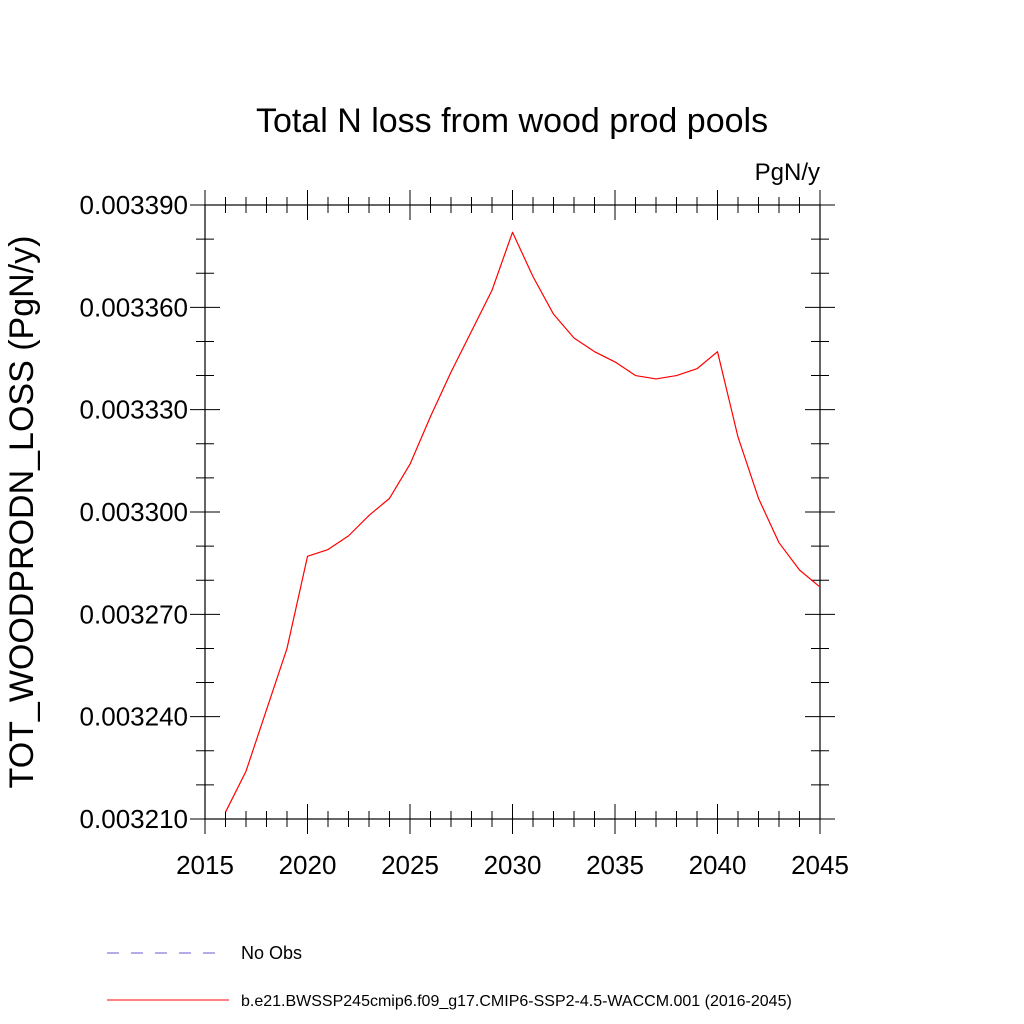 The width and height of the screenshot is (1024, 1024). I want to click on y-tick-label: 0.003270, so click(134, 614).